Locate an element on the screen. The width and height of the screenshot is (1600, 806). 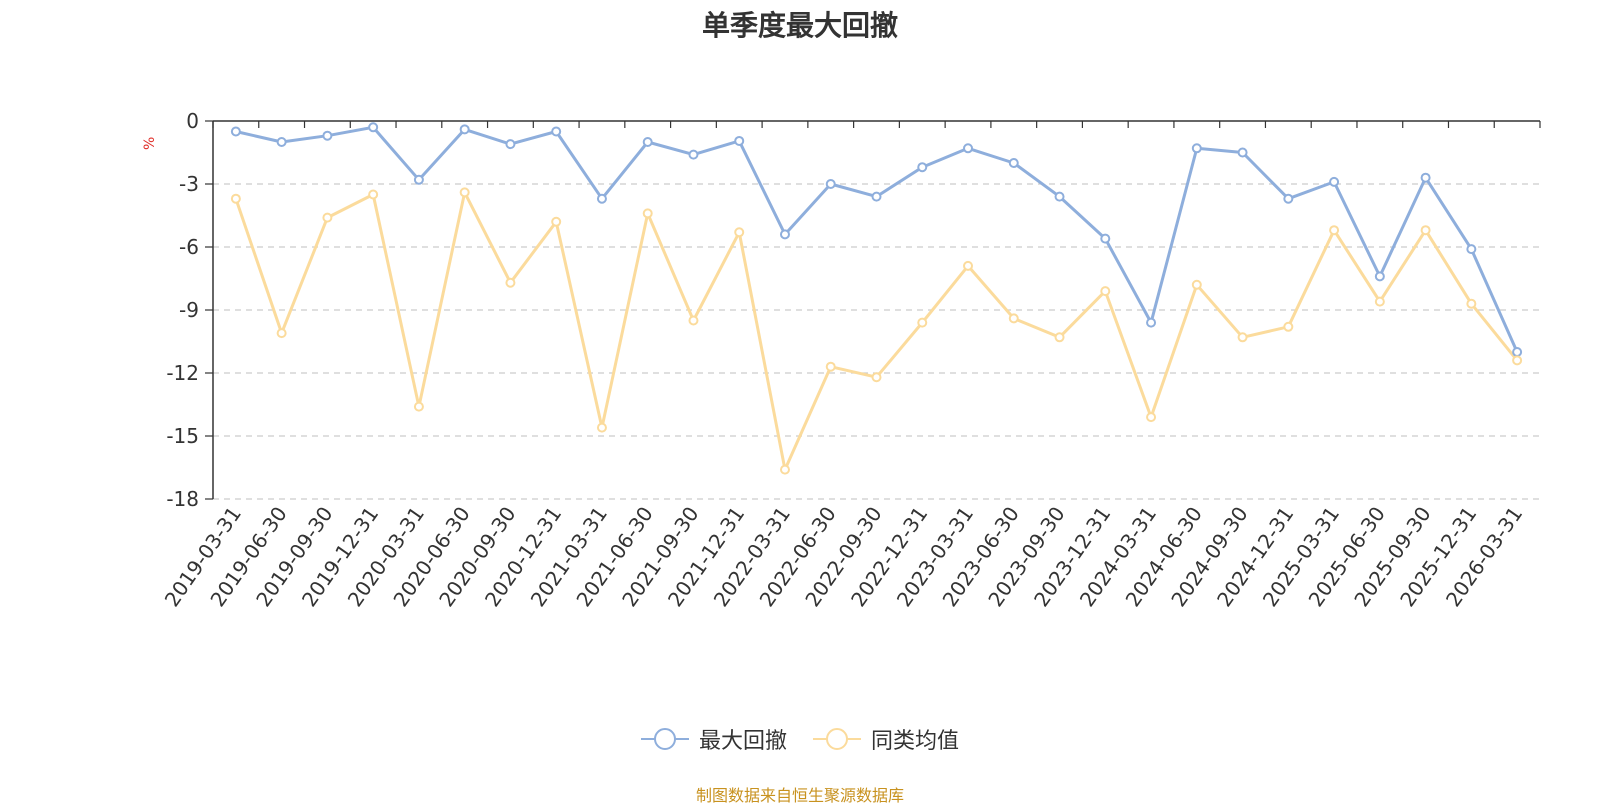
legend-item-series-1: 同类均值 is located at coordinates (886, 739).